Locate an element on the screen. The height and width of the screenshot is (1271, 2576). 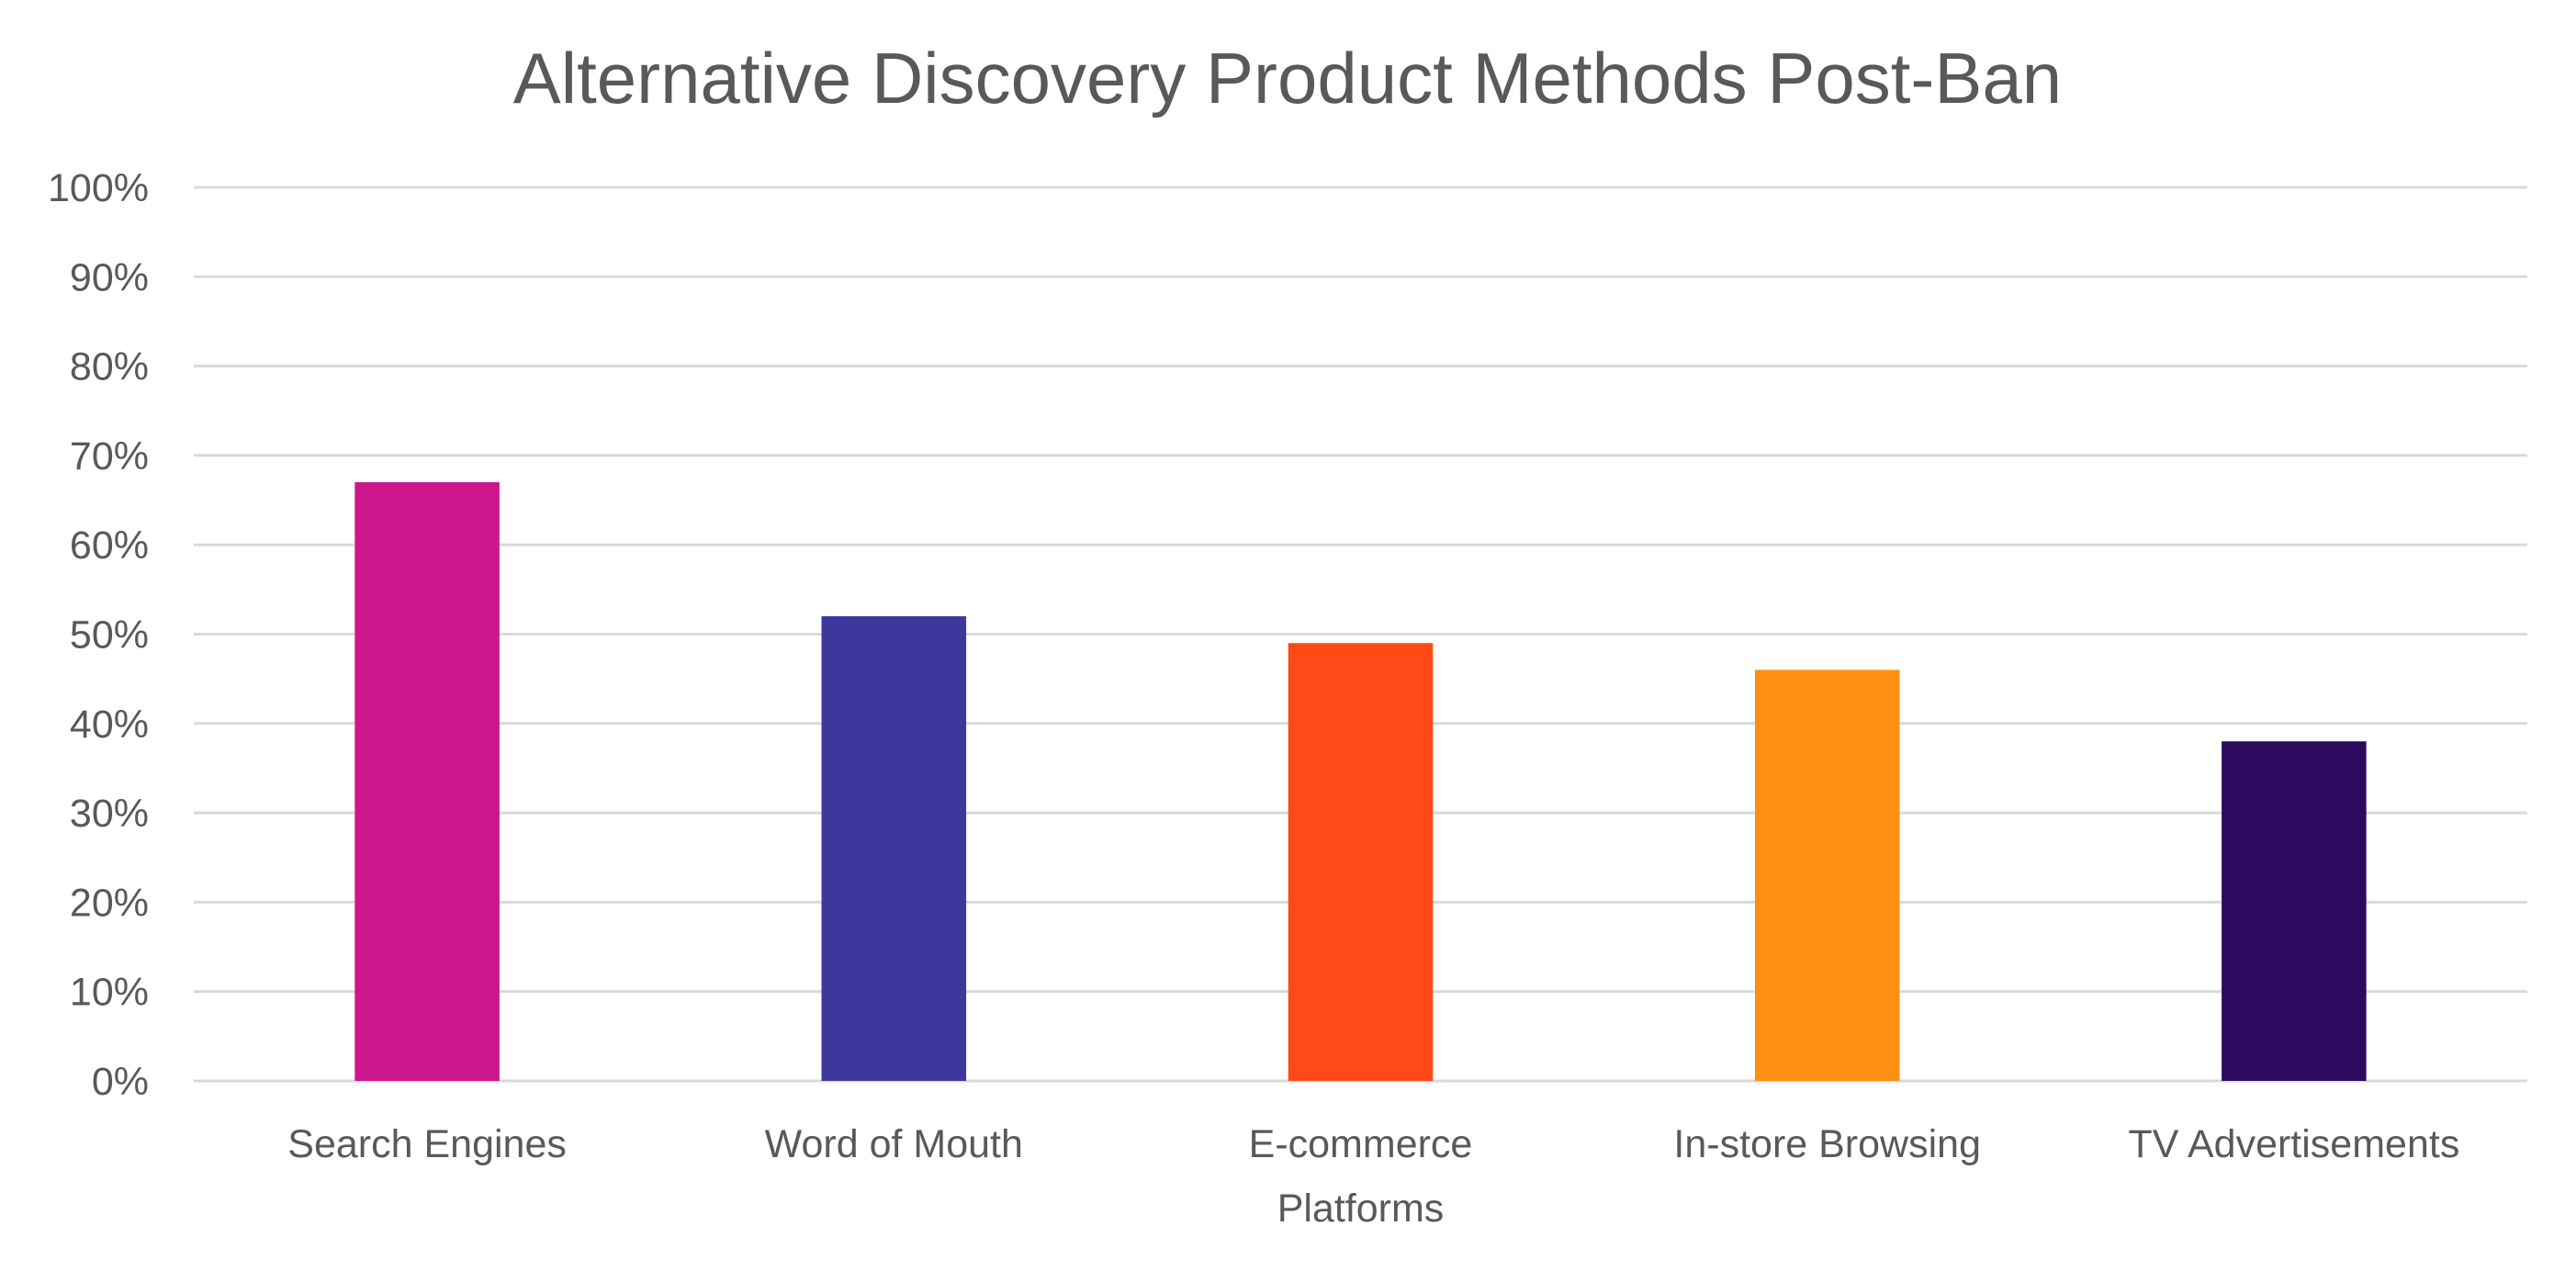
x-tick-label: Search Engines is located at coordinates (427, 1144).